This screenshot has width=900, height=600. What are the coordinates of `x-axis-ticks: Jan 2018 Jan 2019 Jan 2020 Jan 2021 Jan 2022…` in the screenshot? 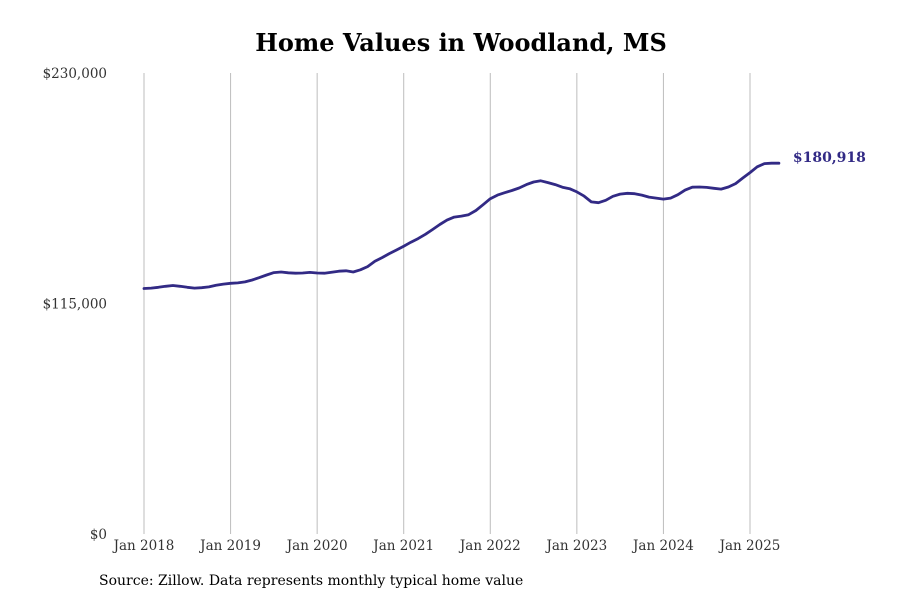 It's located at (446, 546).